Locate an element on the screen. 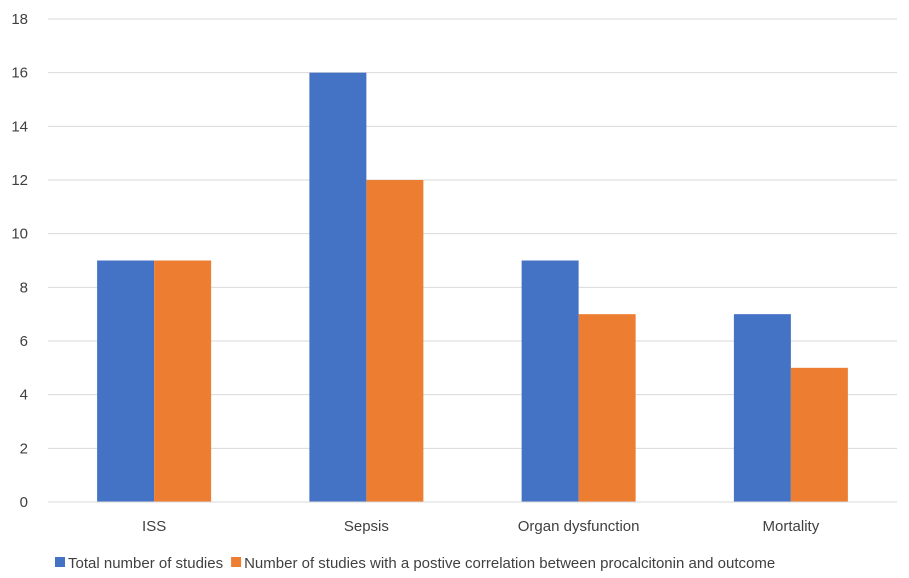 The height and width of the screenshot is (578, 909). x-axis-category-labels: ISS Sepsis Organ dysfunction Mortality is located at coordinates (481, 526).